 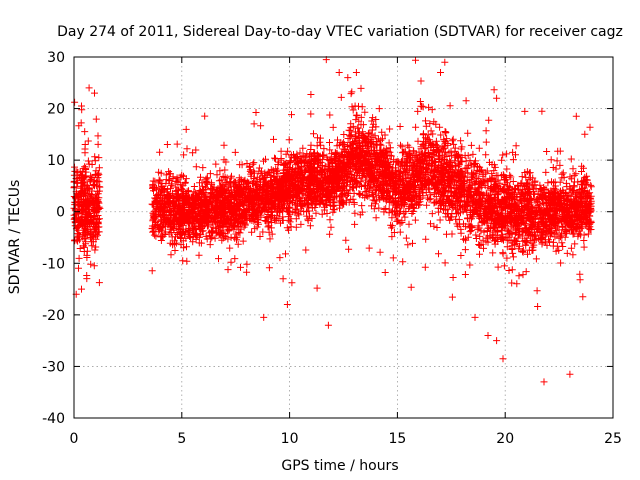 What do you see at coordinates (53, 367) in the screenshot?
I see `y-tick-label: -30` at bounding box center [53, 367].